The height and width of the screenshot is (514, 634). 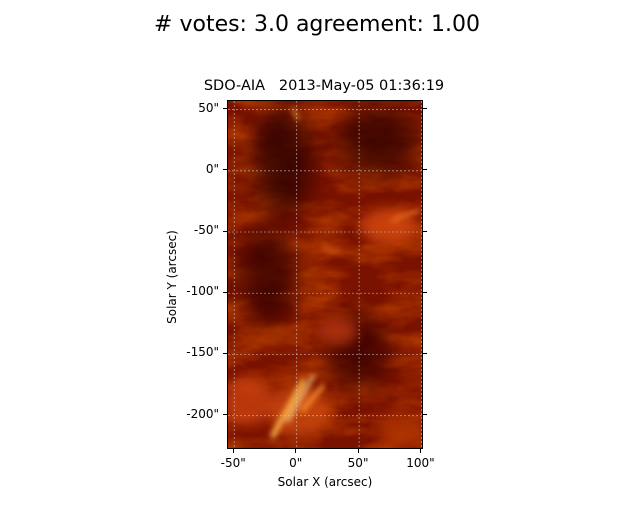 What do you see at coordinates (317, 24) in the screenshot?
I see `figure-suptitle: # votes: 3.0 agreement: 1.00` at bounding box center [317, 24].